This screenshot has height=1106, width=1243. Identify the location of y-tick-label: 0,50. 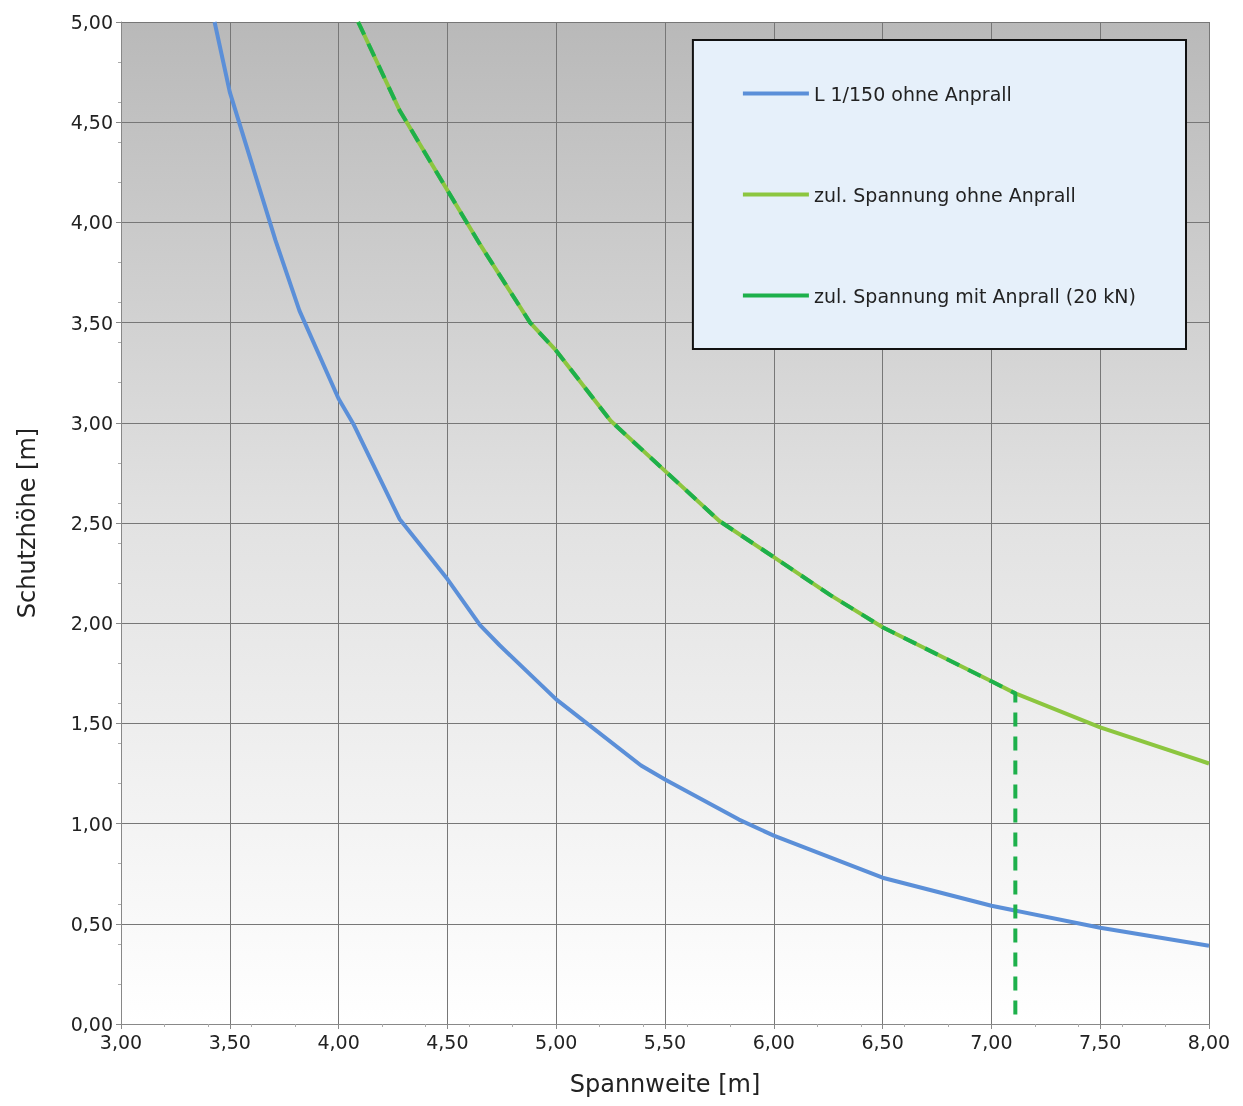
(91, 923).